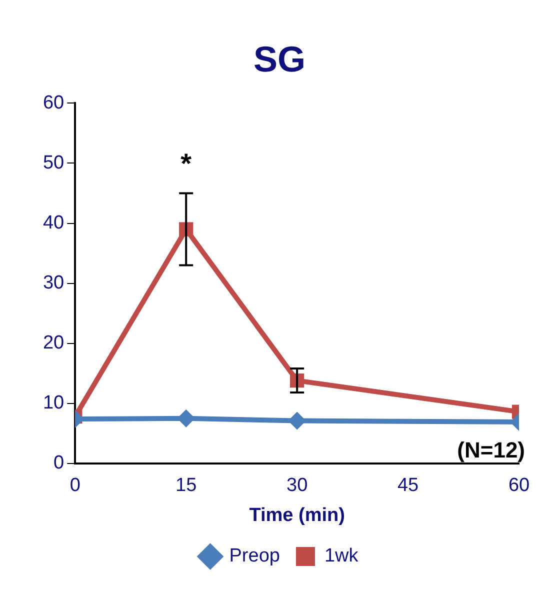  What do you see at coordinates (53, 103) in the screenshot?
I see `y-tick-label: 60` at bounding box center [53, 103].